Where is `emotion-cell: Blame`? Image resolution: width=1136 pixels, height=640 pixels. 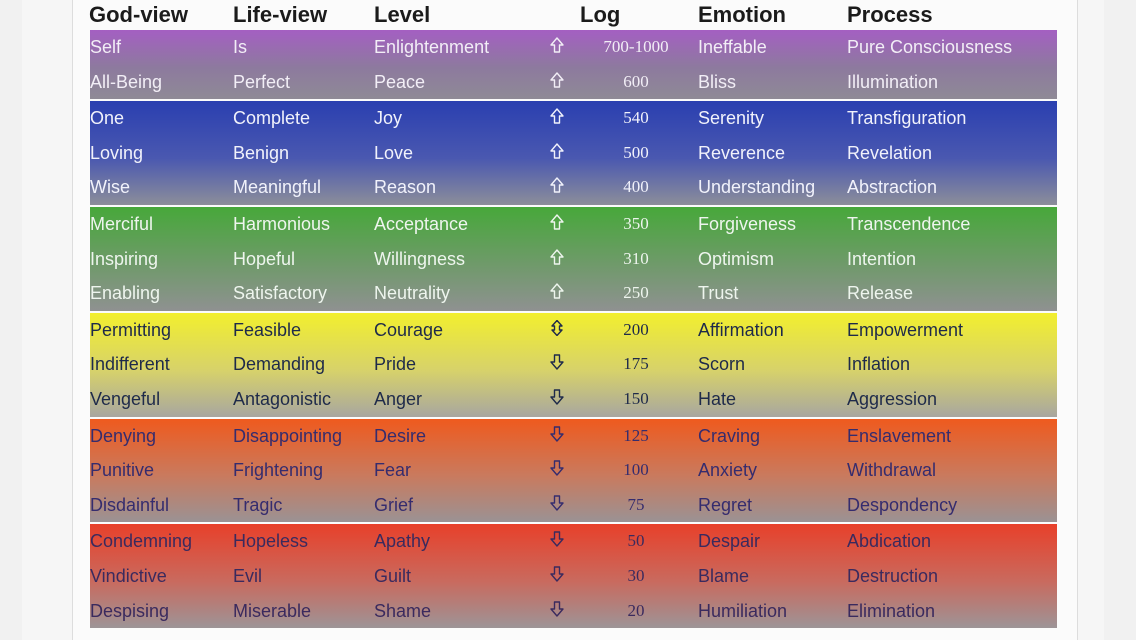
emotion-cell: Blame is located at coordinates (724, 575).